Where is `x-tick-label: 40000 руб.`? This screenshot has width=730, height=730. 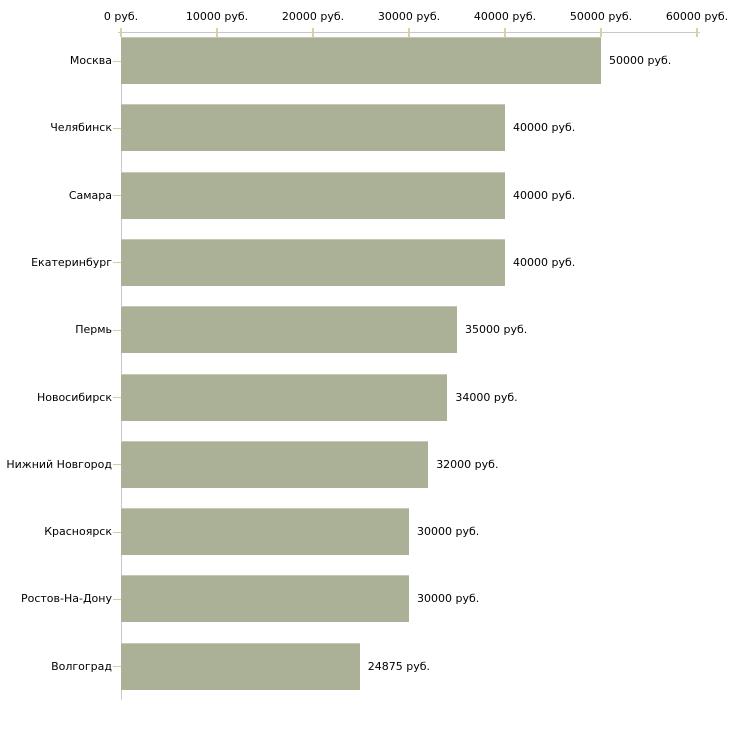
x-tick-label: 40000 руб. is located at coordinates (505, 16).